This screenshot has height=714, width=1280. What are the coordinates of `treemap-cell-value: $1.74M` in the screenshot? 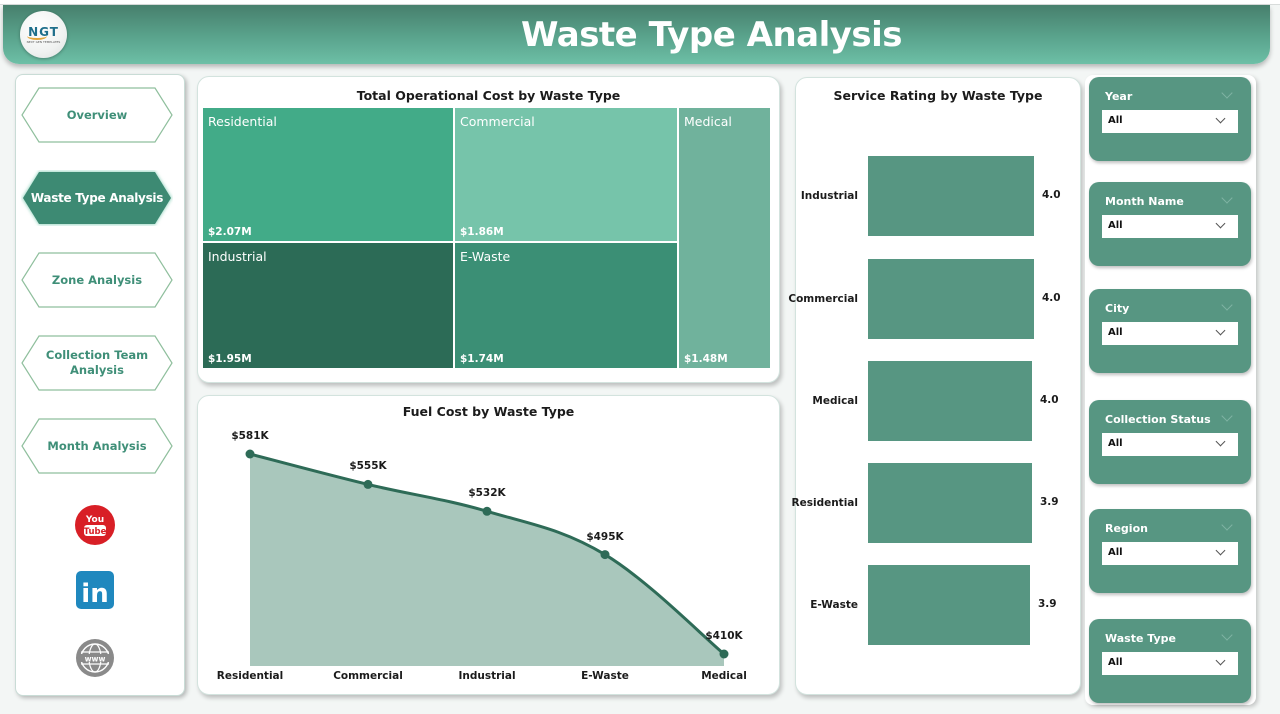 It's located at (482, 359).